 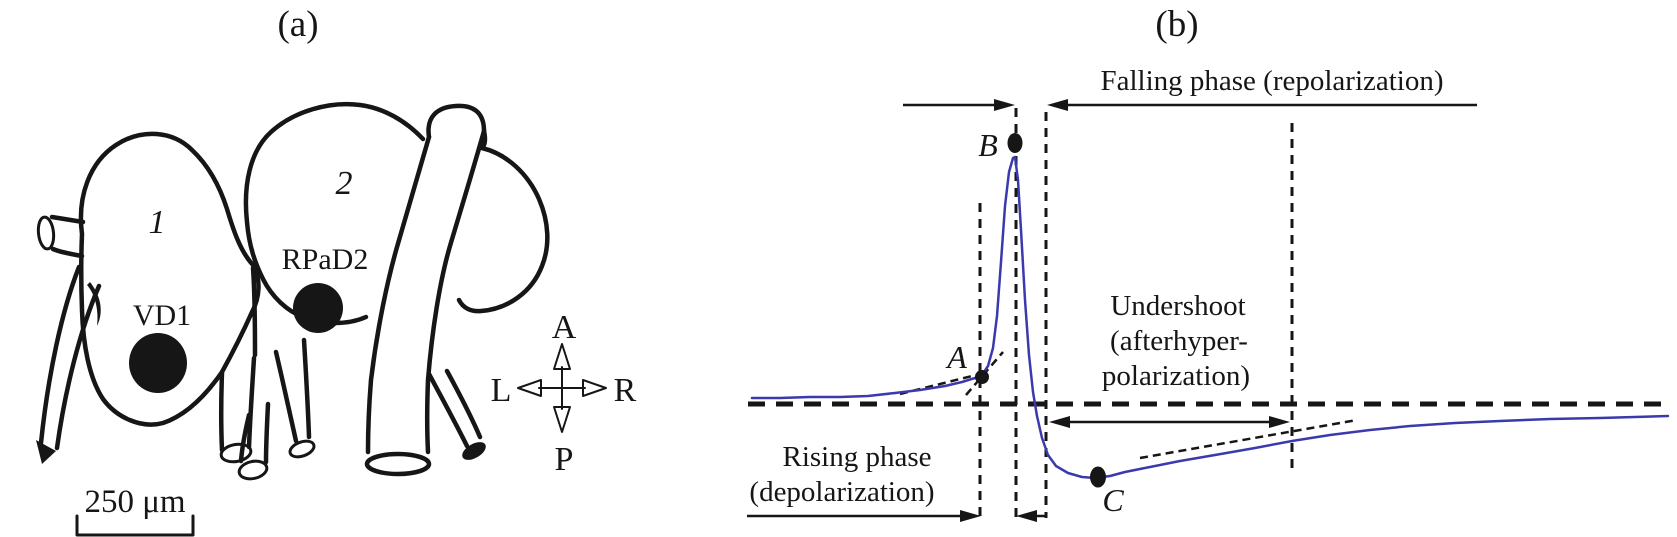 What do you see at coordinates (398, 464) in the screenshot?
I see `trunk-opening` at bounding box center [398, 464].